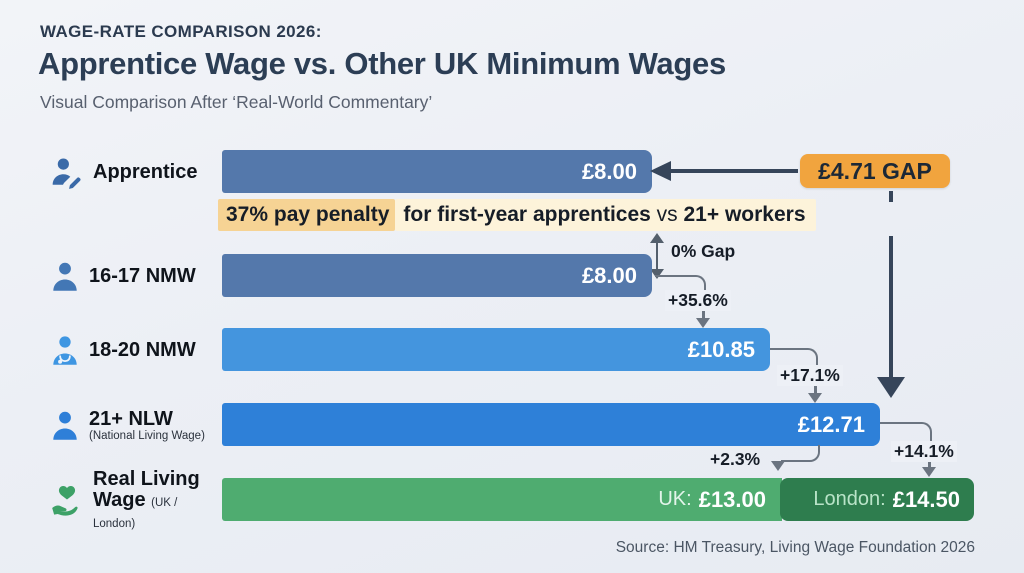  Describe the element at coordinates (181, 31) in the screenshot. I see `kicker-text: WAGE-RATE COMPARISON 2026:` at that location.